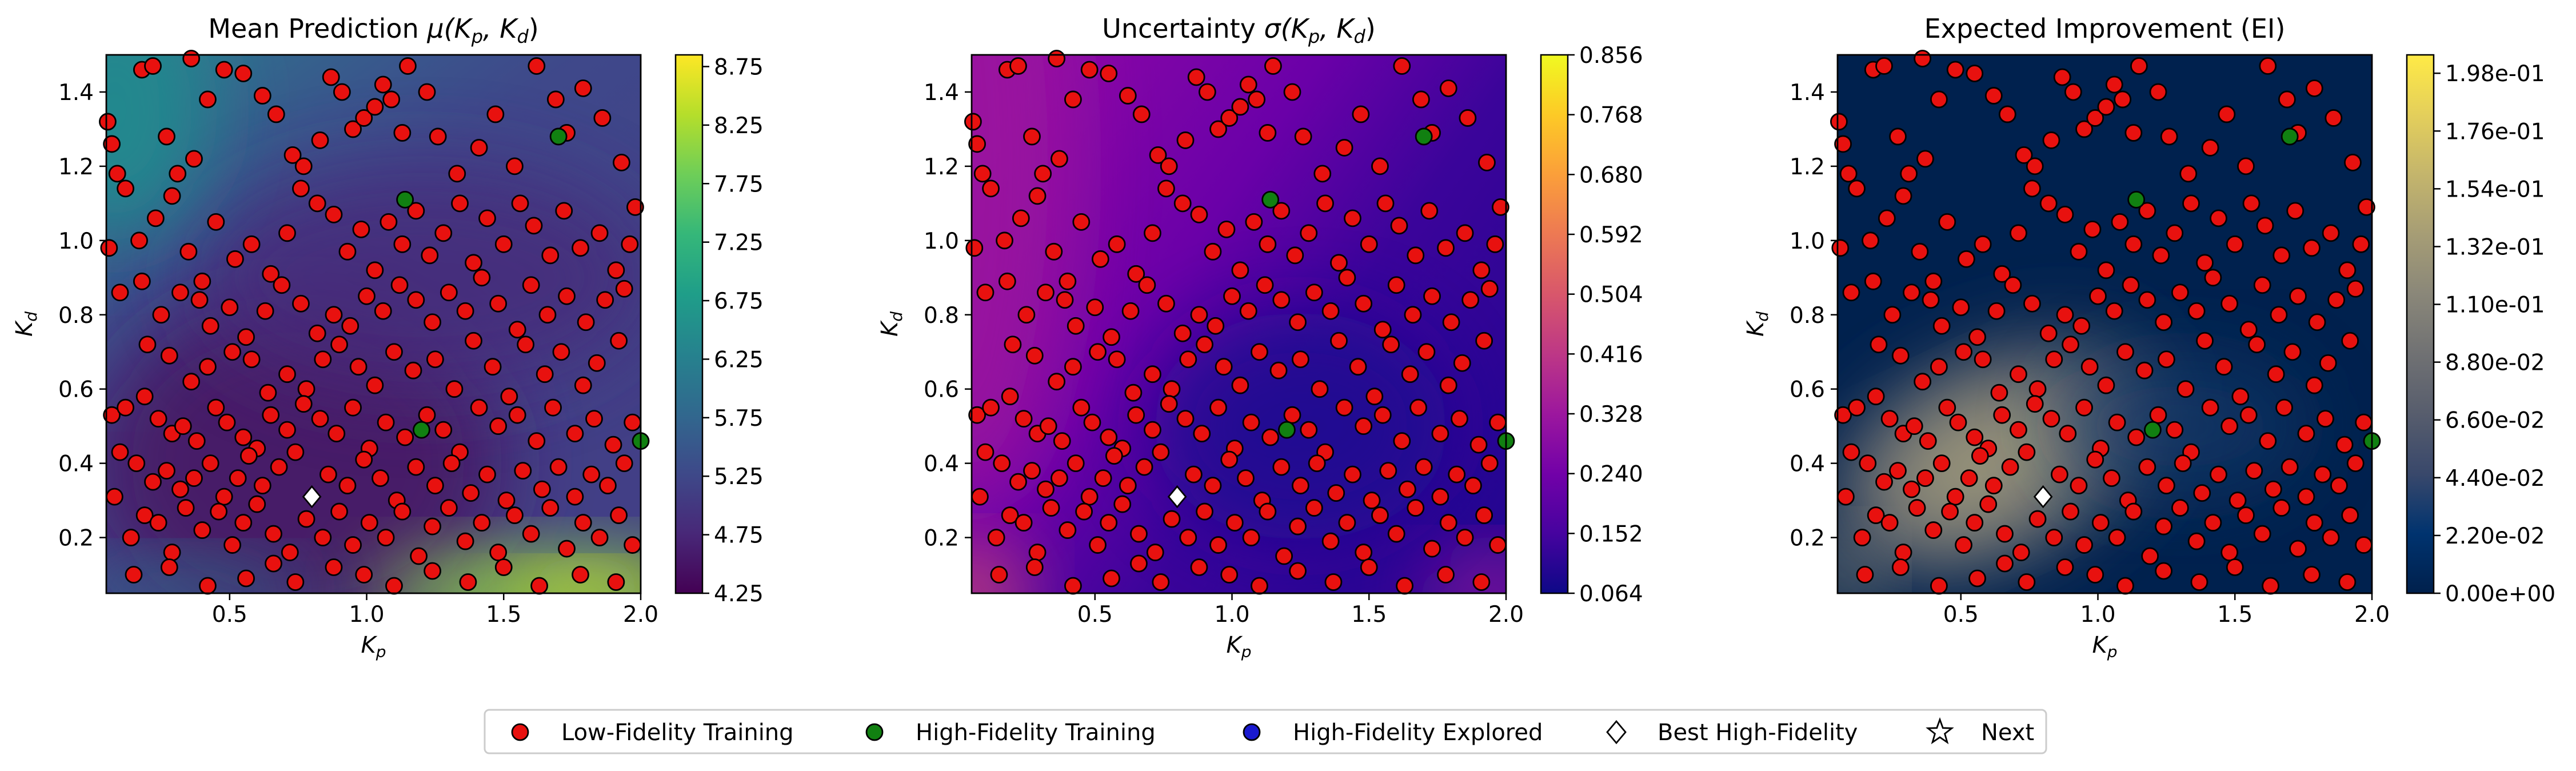  I want to click on axes-frame, so click(2104, 324).